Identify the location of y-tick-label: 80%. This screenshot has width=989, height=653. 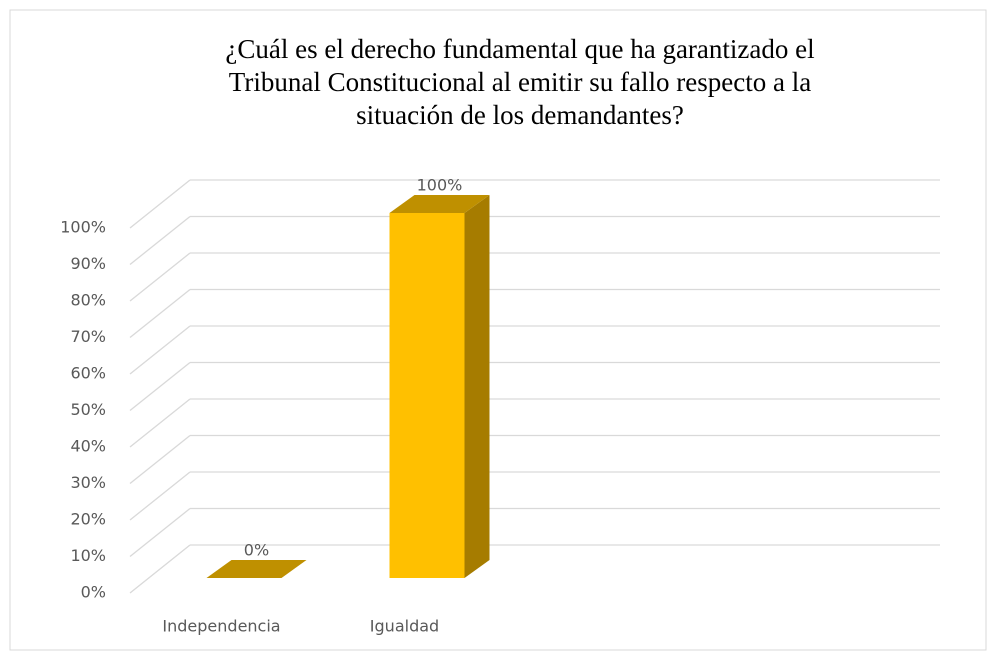
(88, 300).